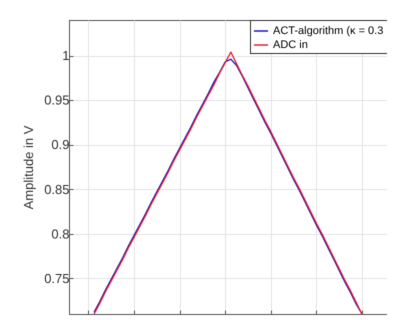 The image size is (397, 320). What do you see at coordinates (57, 278) in the screenshot?
I see `y-tick-label: 0.75` at bounding box center [57, 278].